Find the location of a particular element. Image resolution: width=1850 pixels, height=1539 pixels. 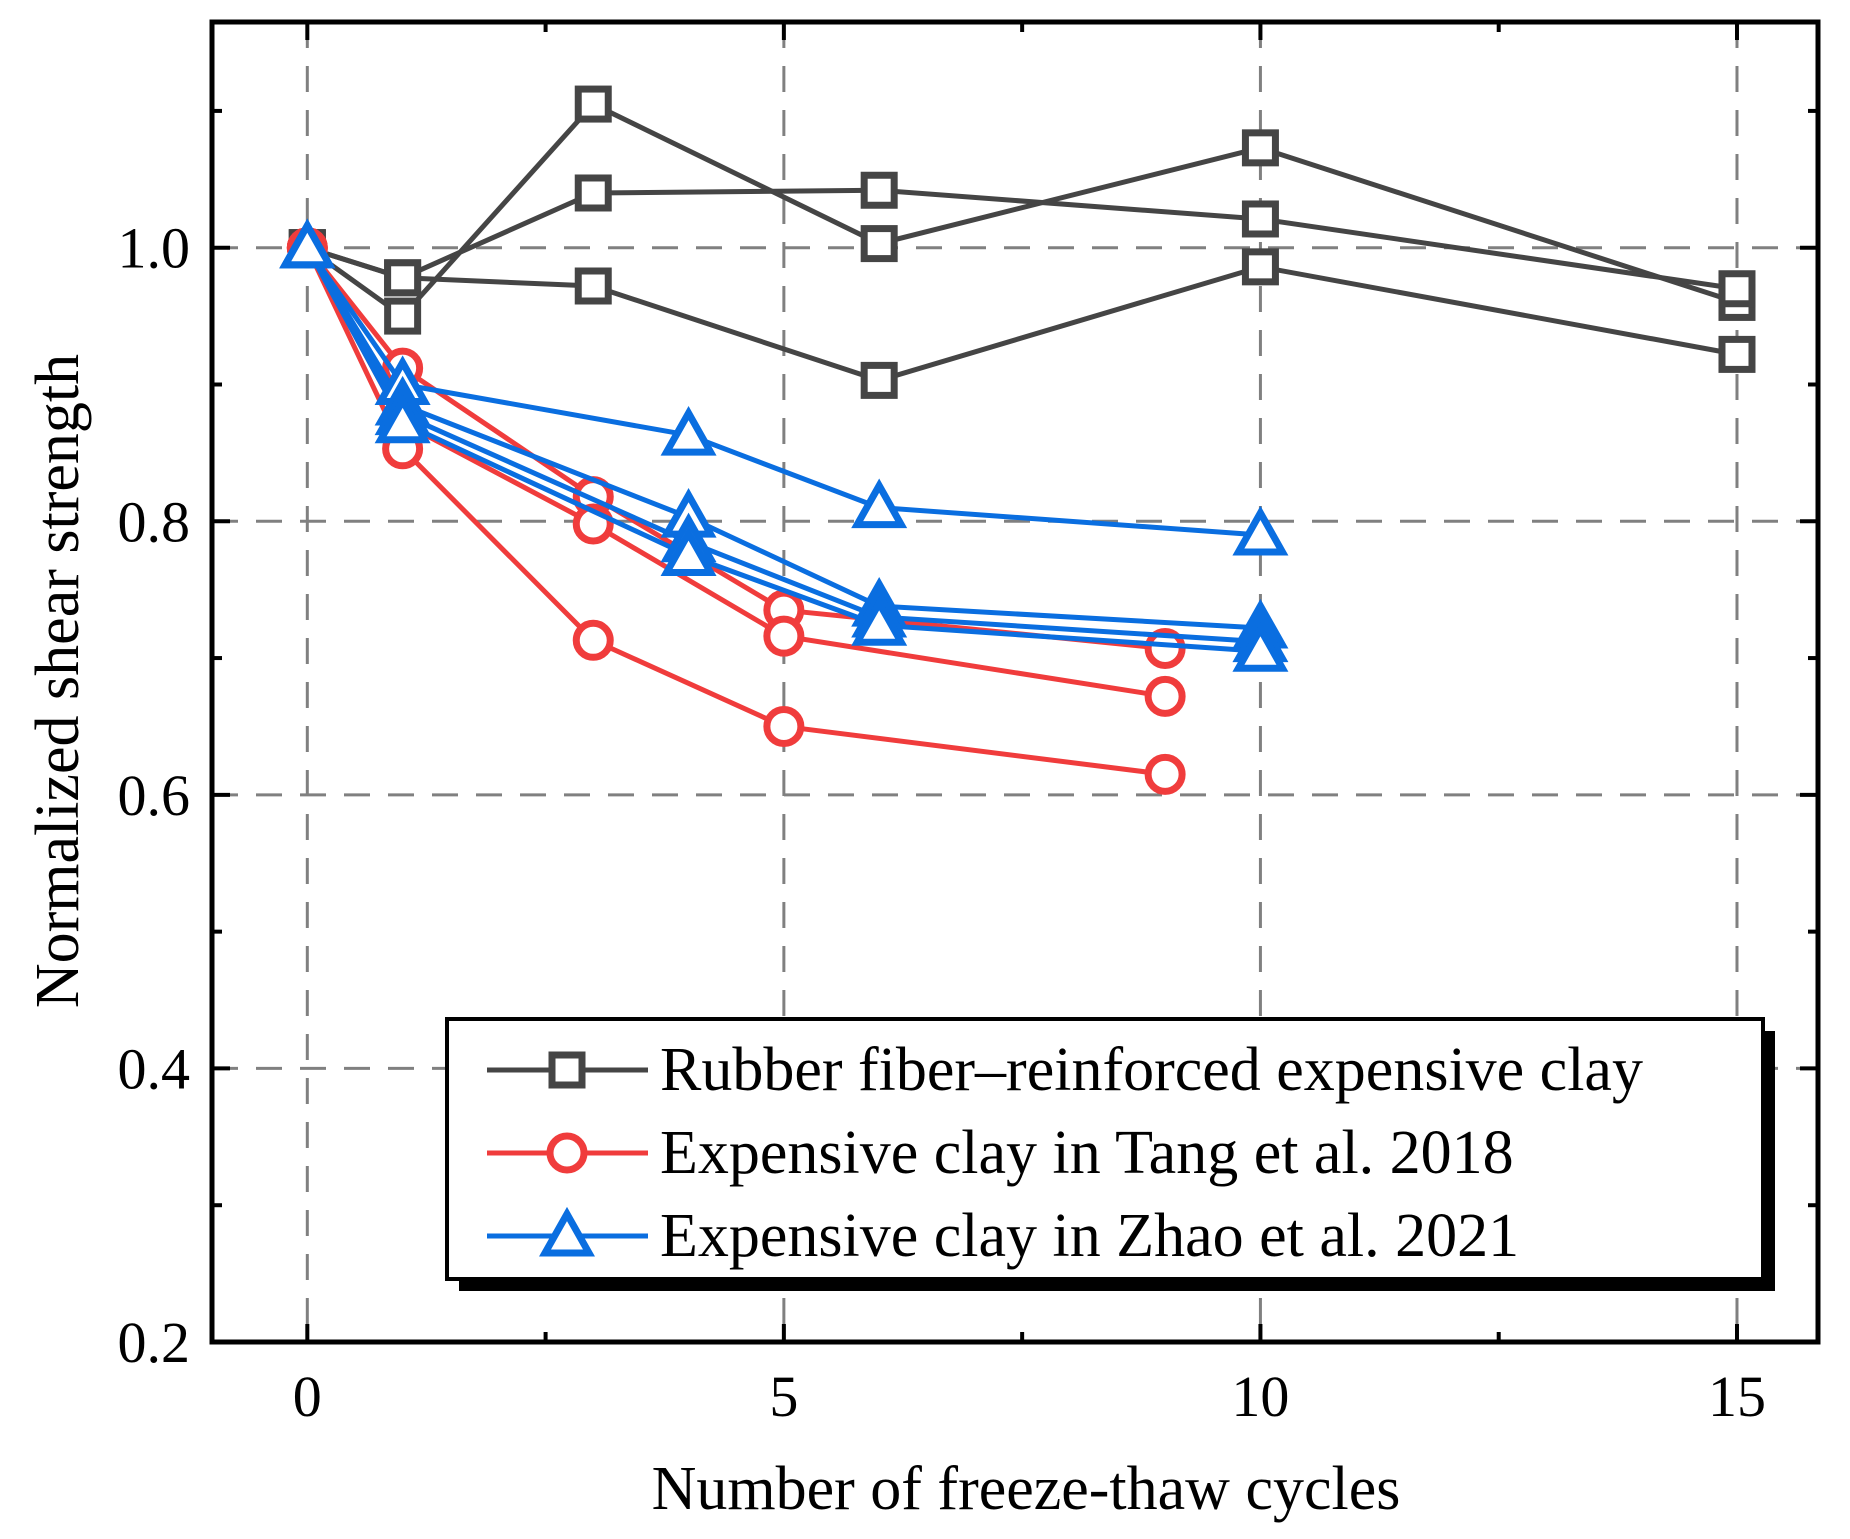

legend-marker-triangle is located at coordinates (567, 1231).